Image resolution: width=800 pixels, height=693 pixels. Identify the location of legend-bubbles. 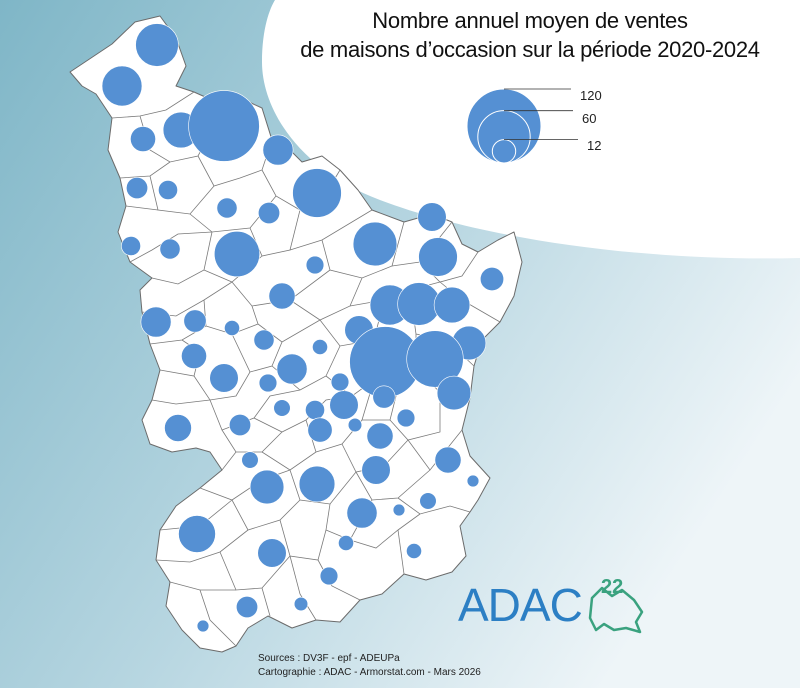
(522, 126).